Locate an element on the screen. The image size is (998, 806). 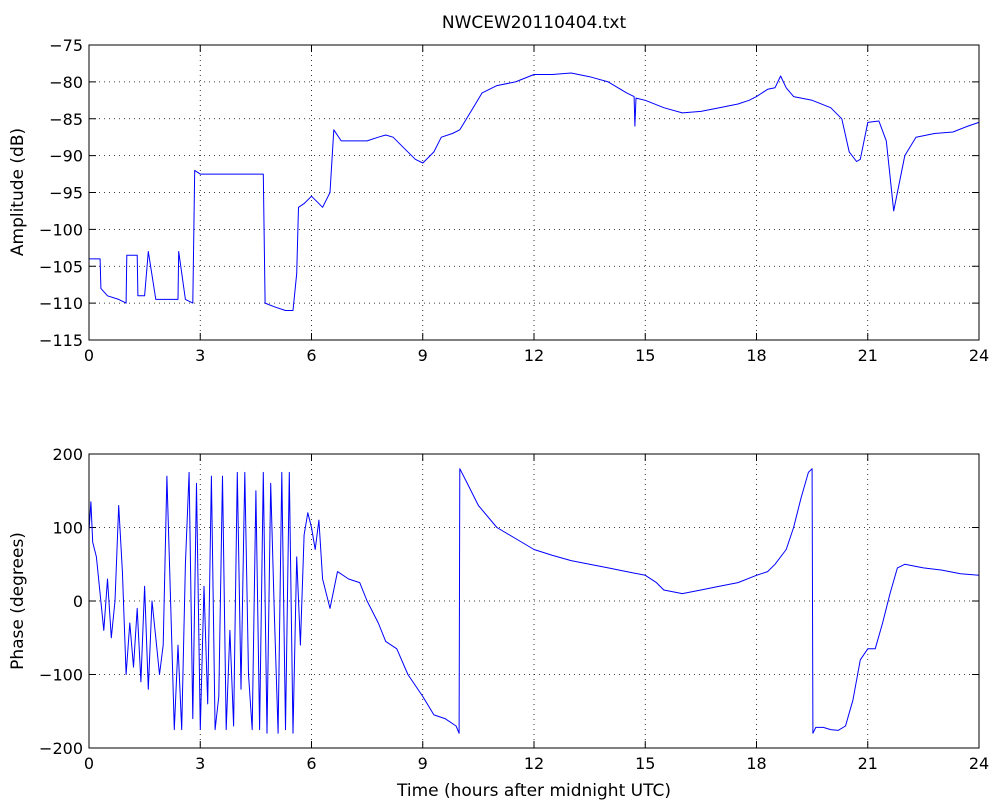
phase-x-tick-label: 21 is located at coordinates (868, 763).